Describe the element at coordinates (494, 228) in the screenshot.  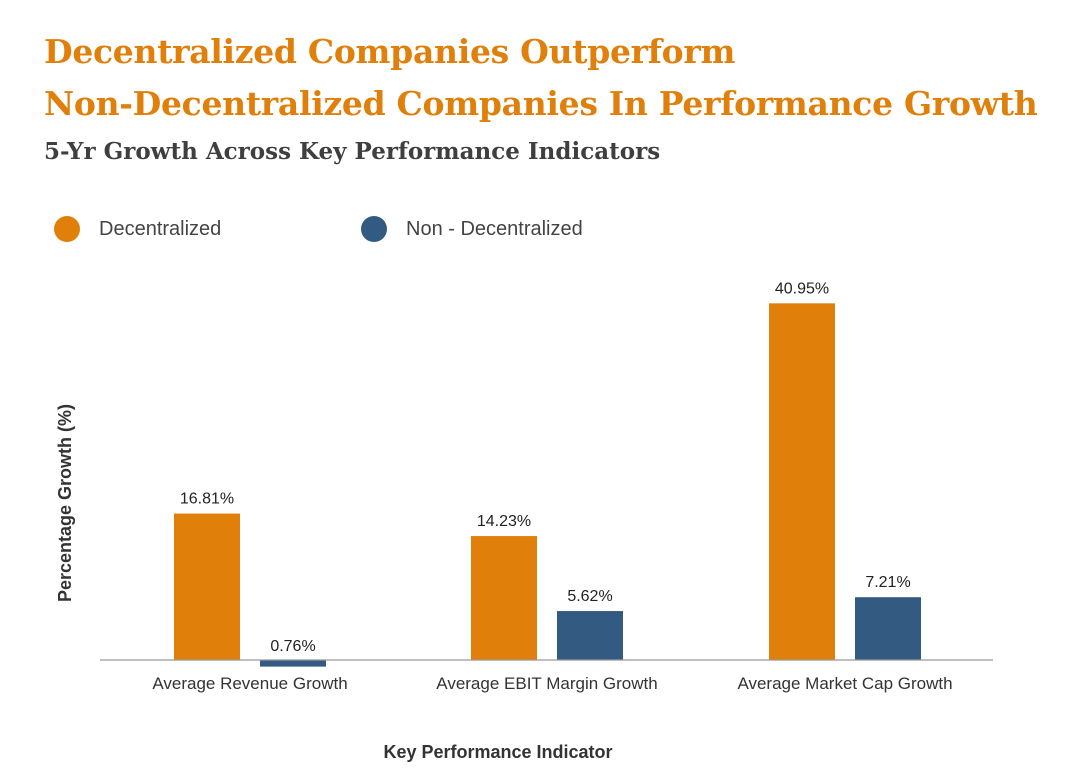
I see `legend-label-non-decentralized: Non - Decentralized` at that location.